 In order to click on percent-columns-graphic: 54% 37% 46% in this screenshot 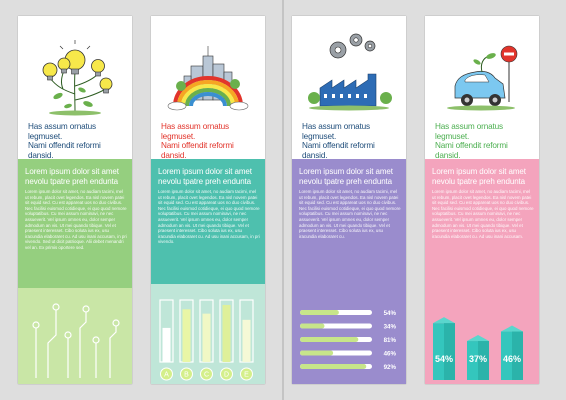, I will do `click(478, 348)`.